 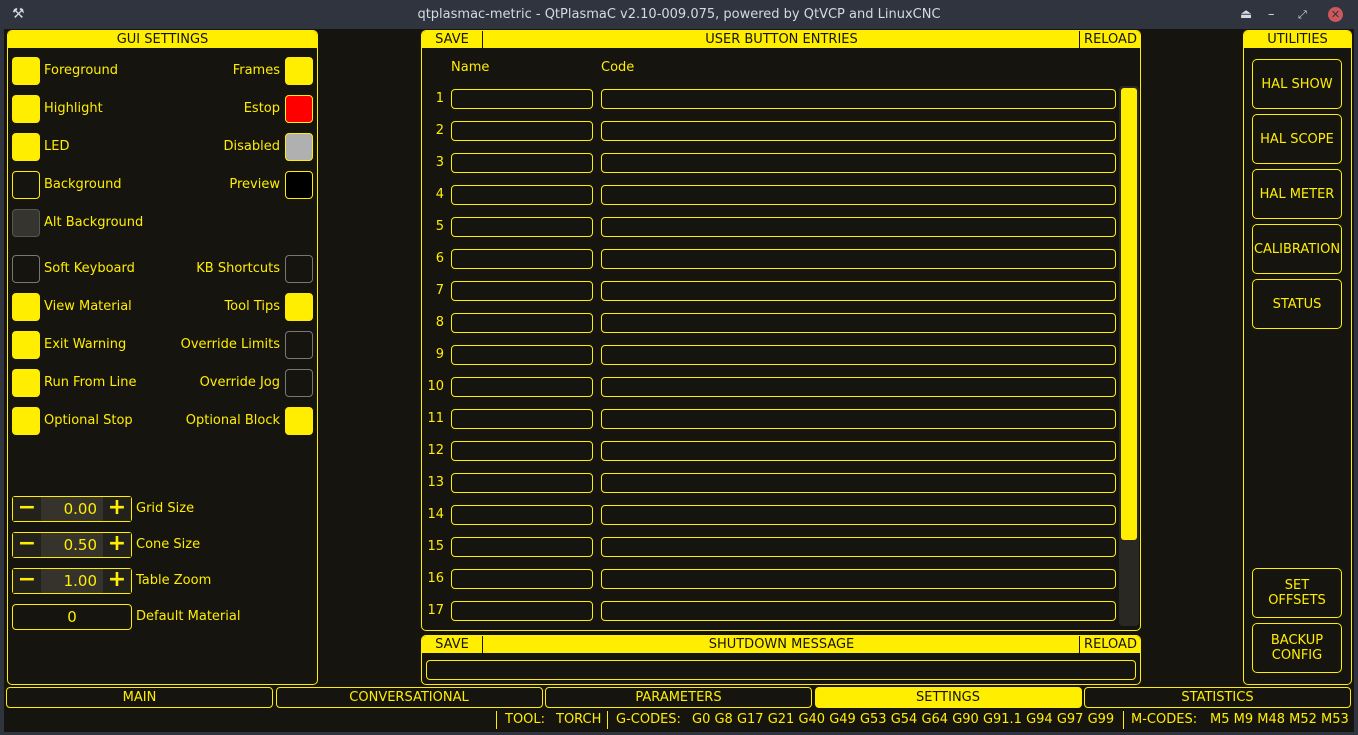 What do you see at coordinates (1217, 697) in the screenshot?
I see `tab-statistics: STATISTICS` at bounding box center [1217, 697].